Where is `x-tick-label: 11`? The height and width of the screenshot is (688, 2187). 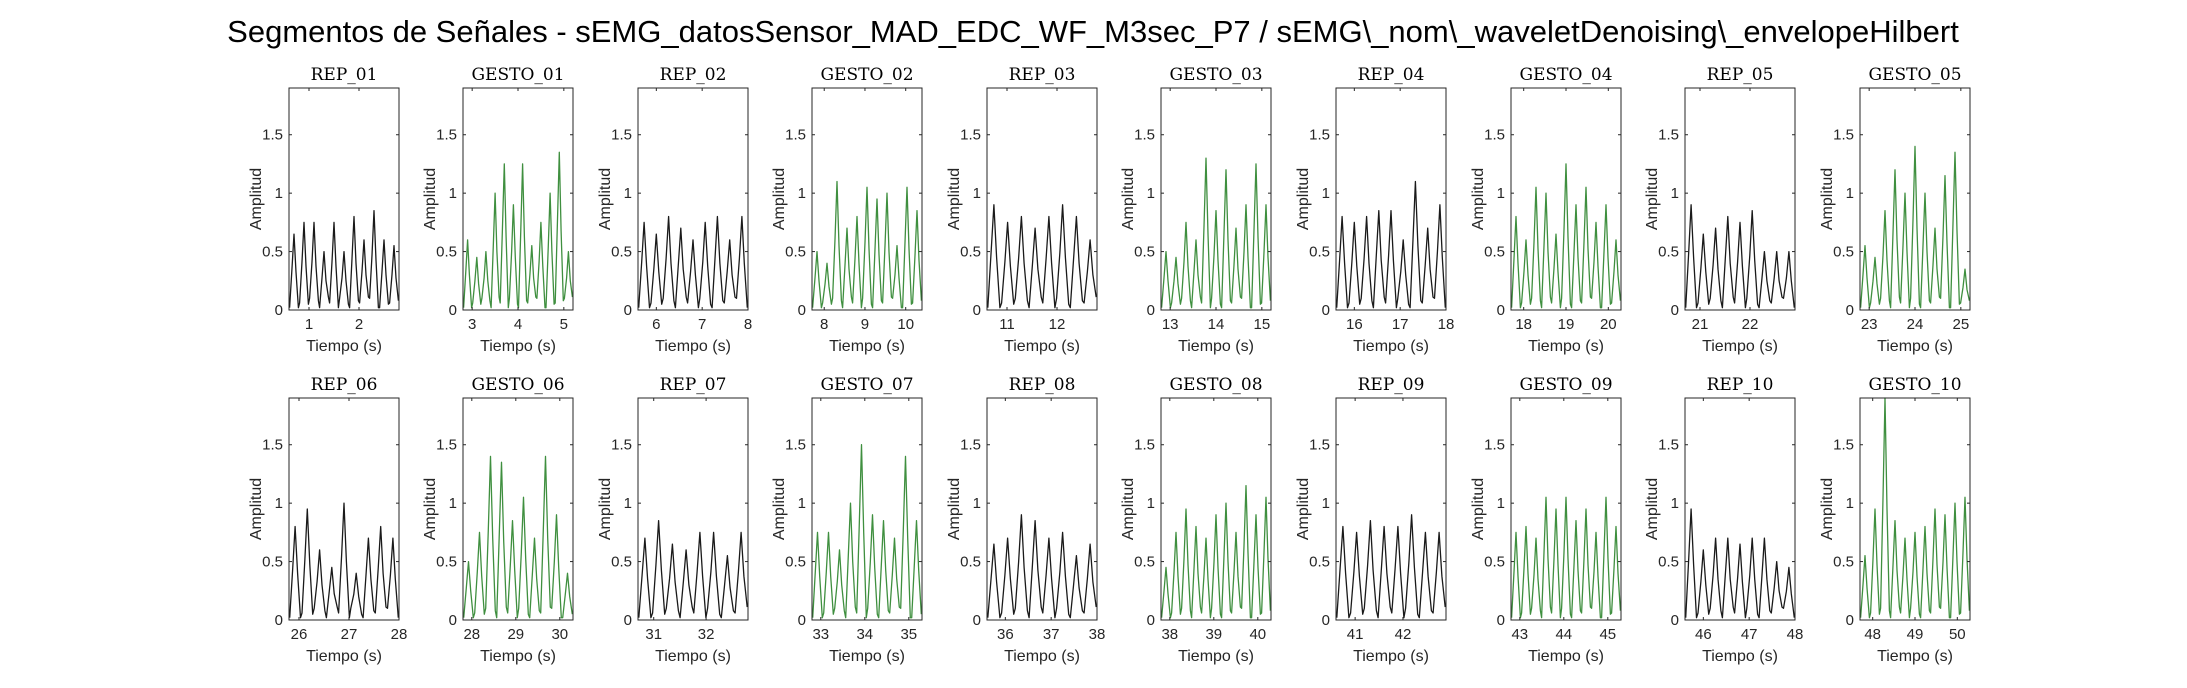
x-tick-label: 11 is located at coordinates (1007, 324).